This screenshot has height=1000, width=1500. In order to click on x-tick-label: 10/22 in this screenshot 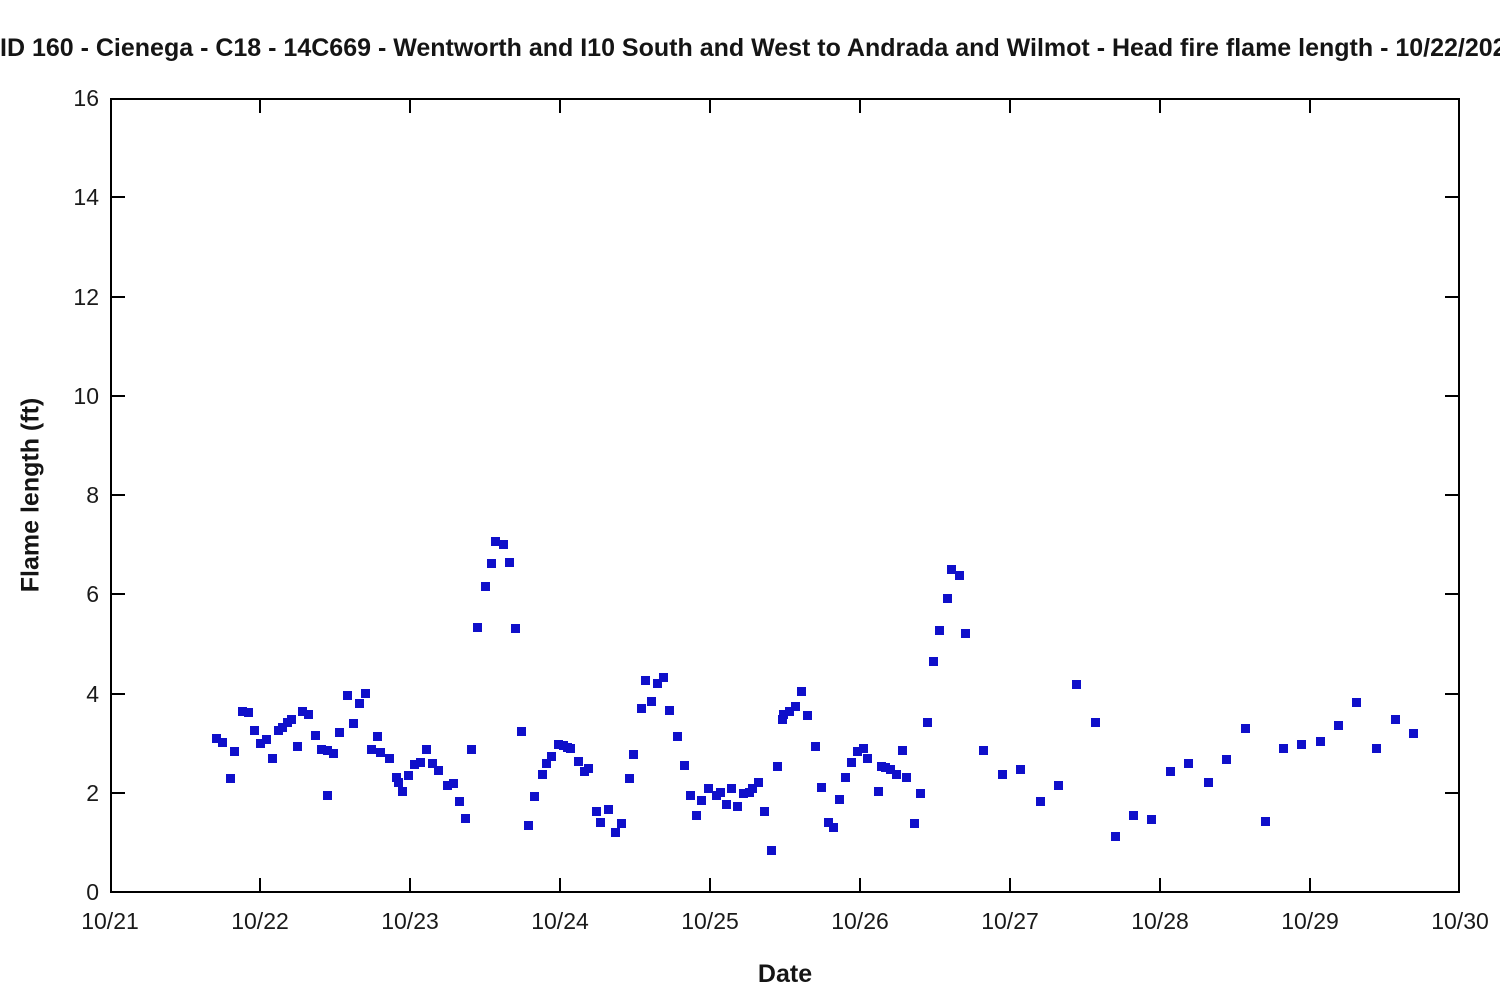, I will do `click(260, 921)`.